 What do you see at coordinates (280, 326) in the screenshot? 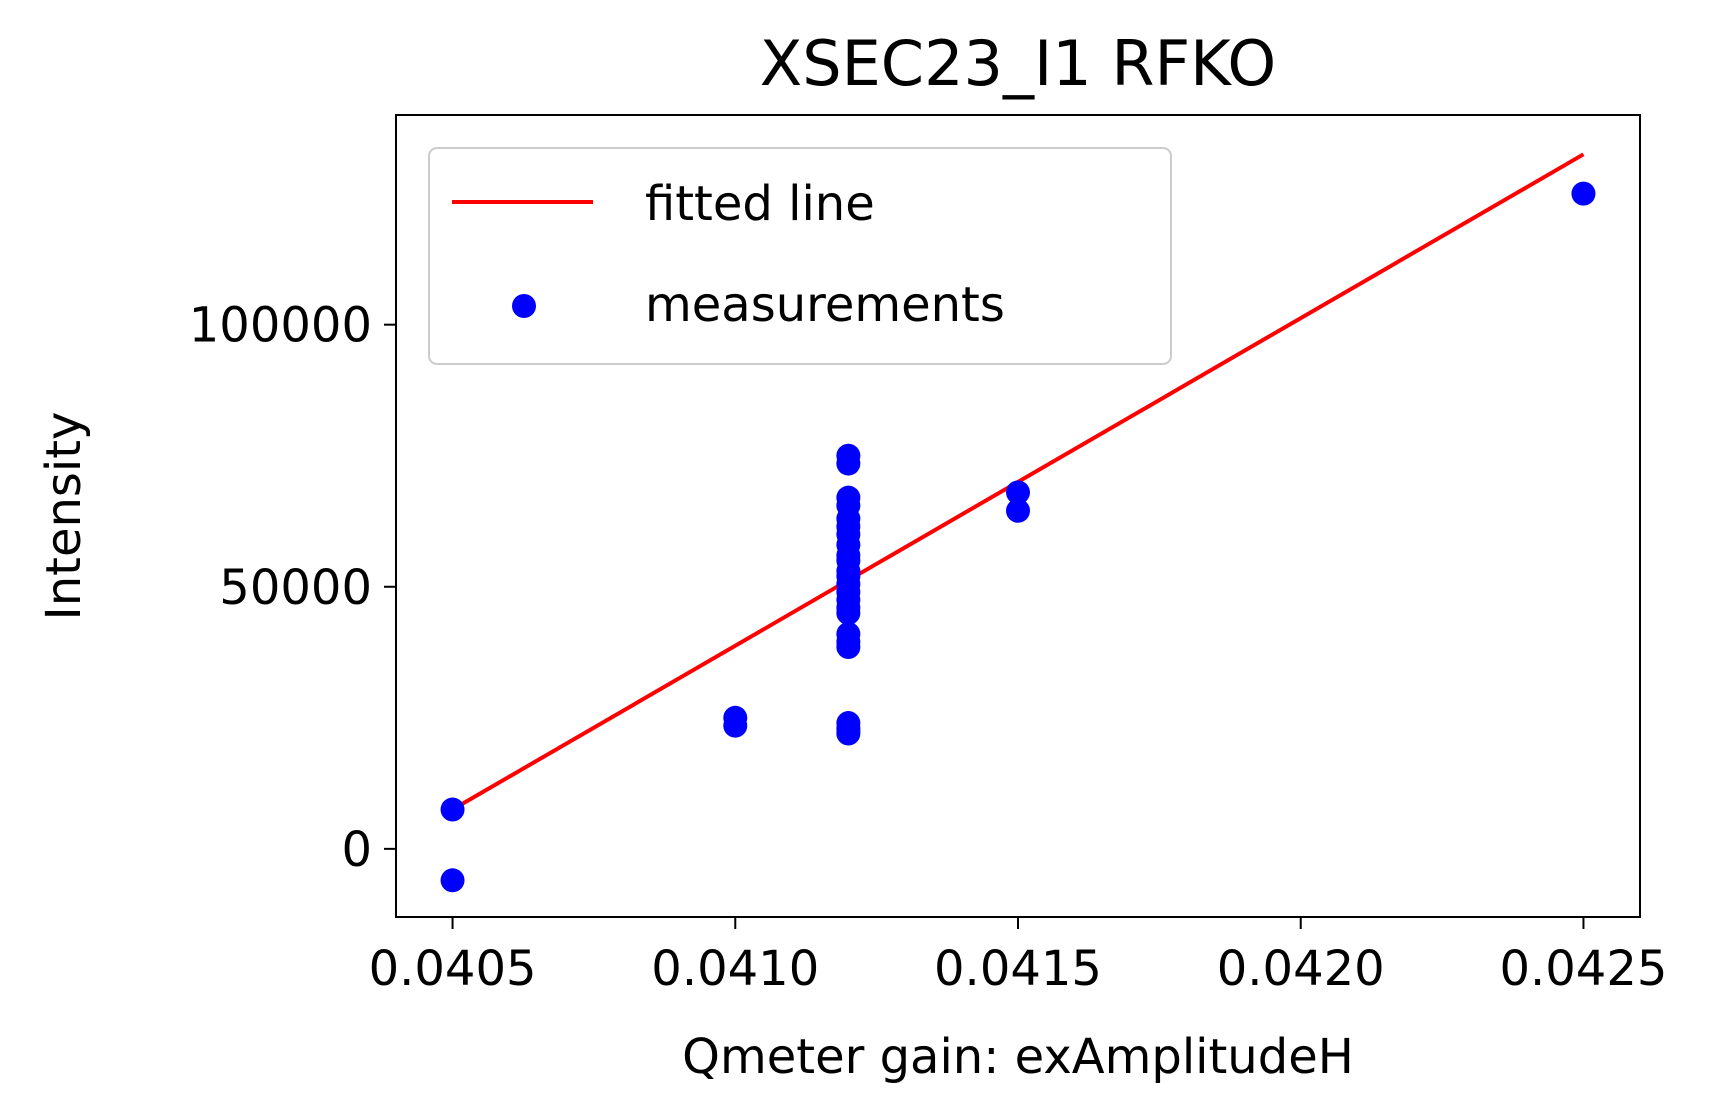
I see `y-tick-label: 100000` at bounding box center [280, 326].